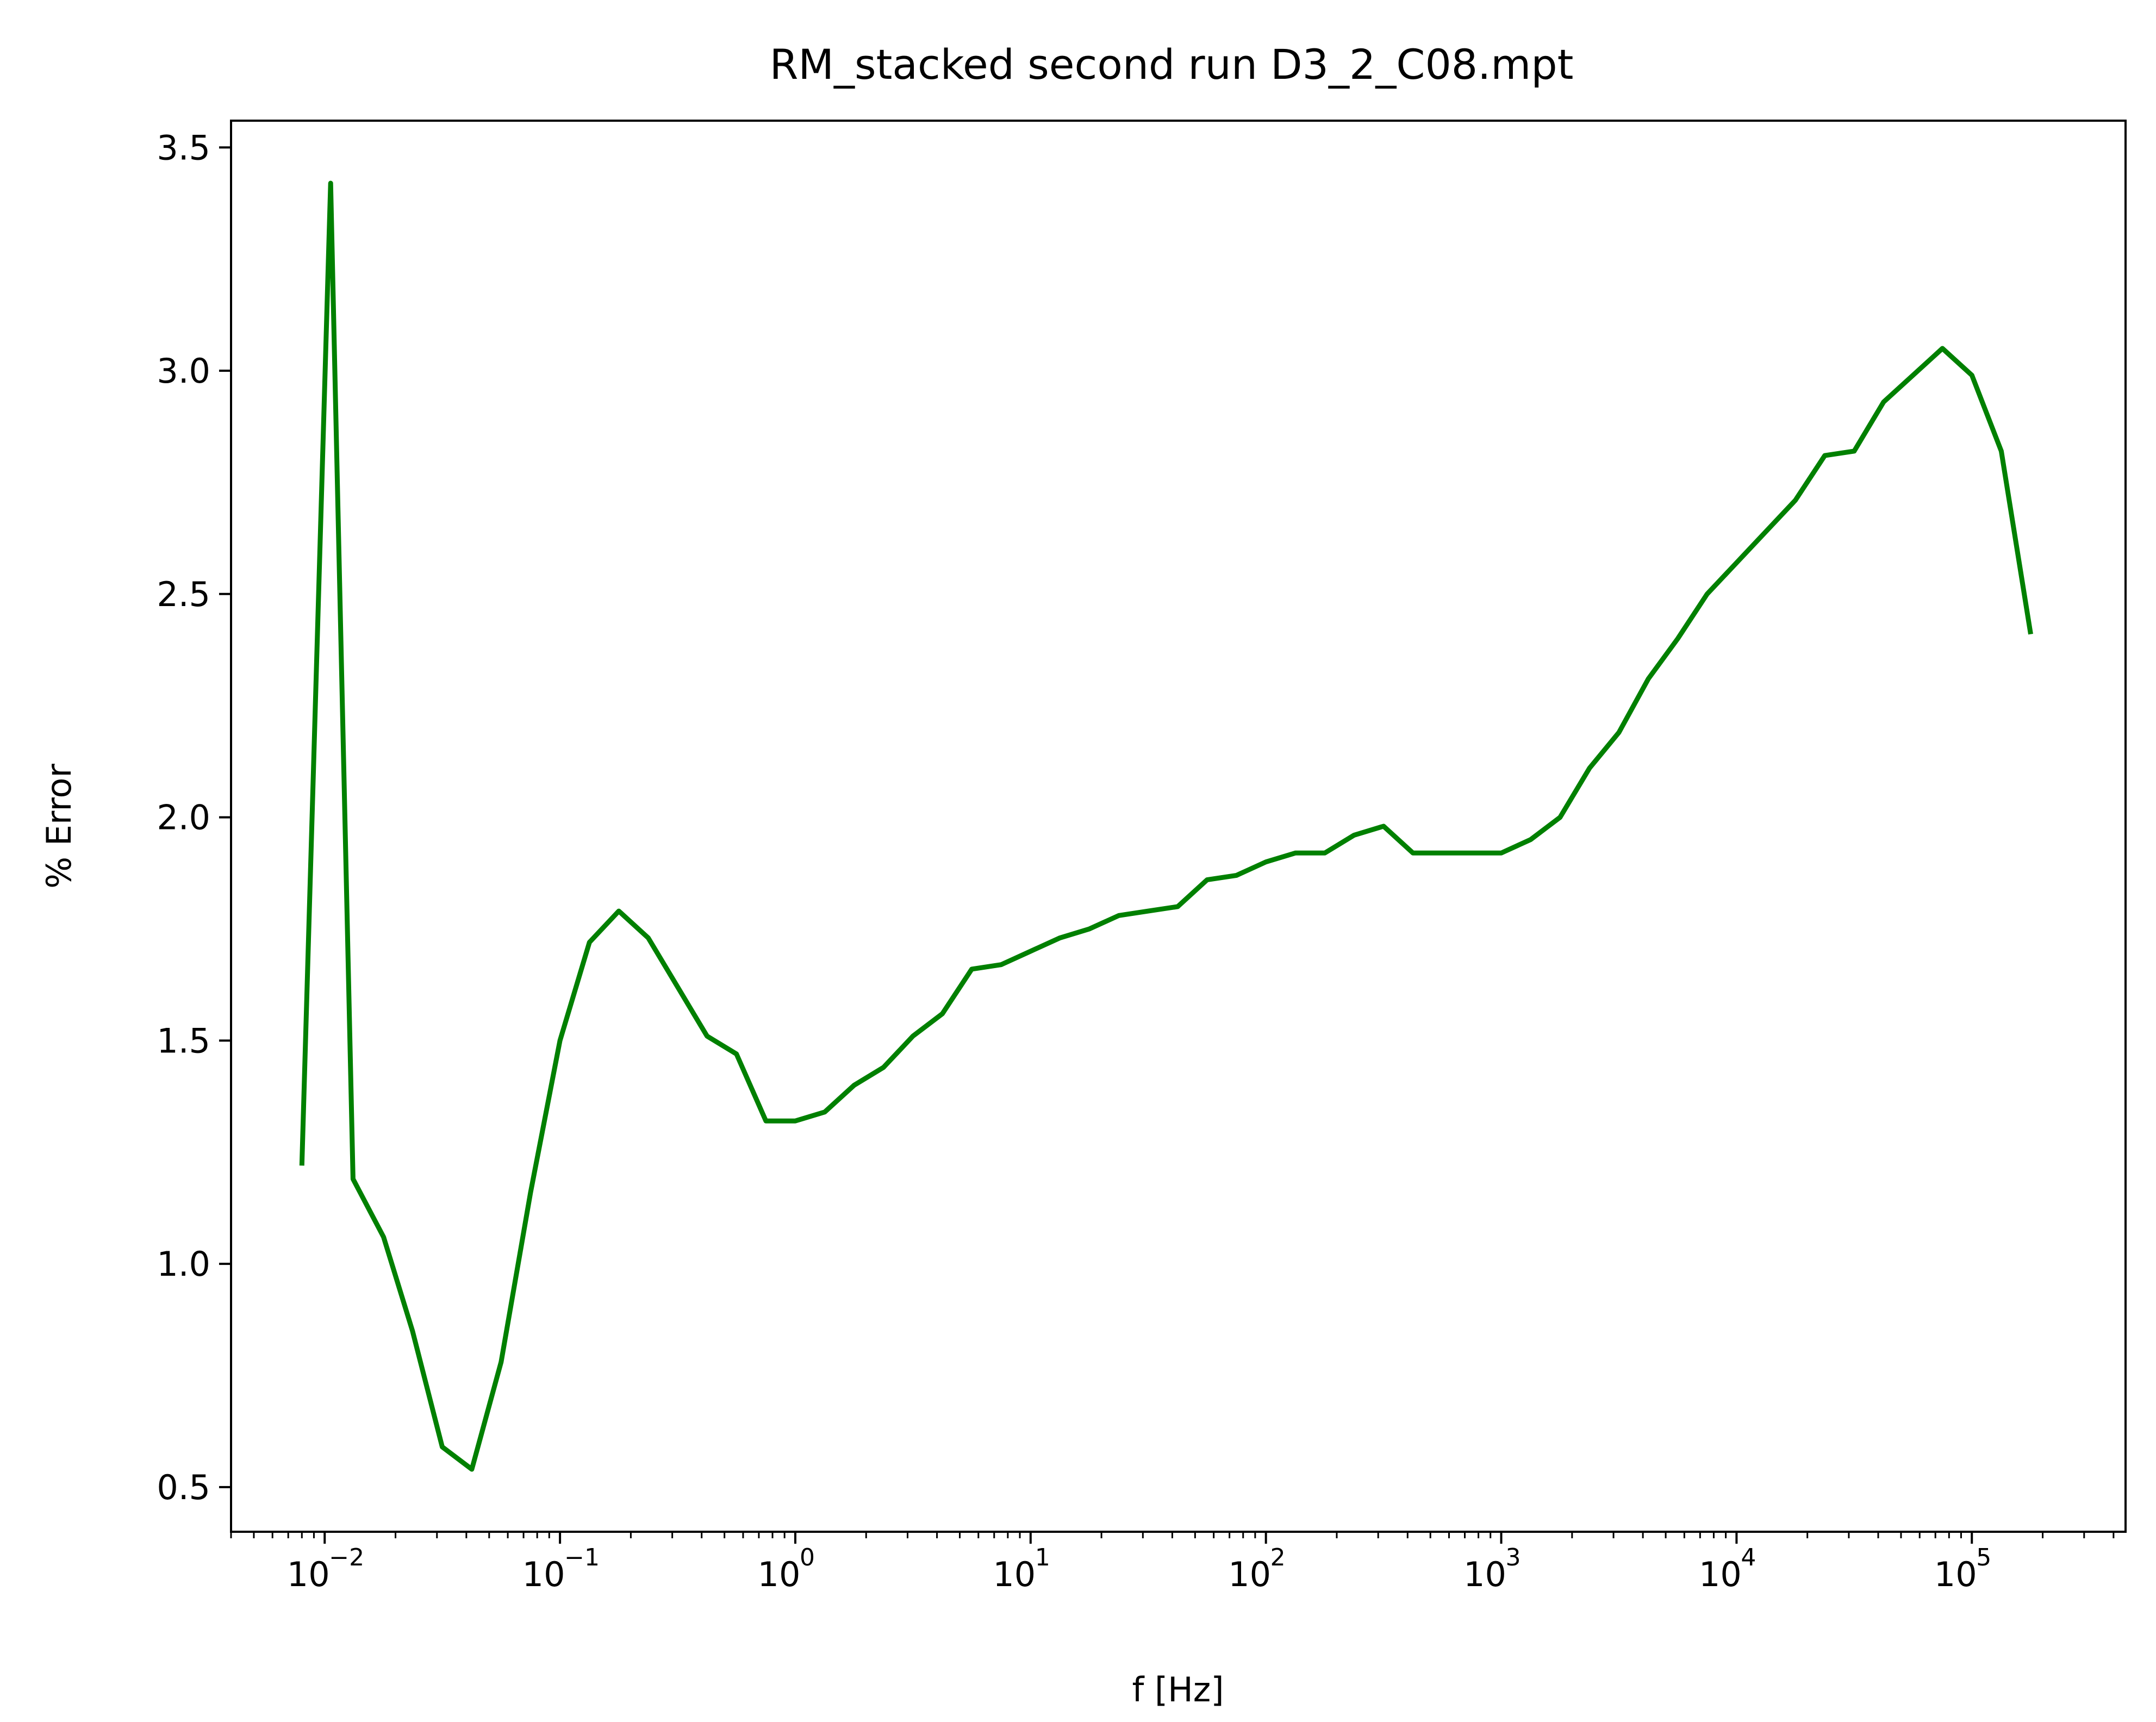 This screenshot has width=2156, height=1722. What do you see at coordinates (183, 1040) in the screenshot?
I see `y-tick-label: 1.5` at bounding box center [183, 1040].